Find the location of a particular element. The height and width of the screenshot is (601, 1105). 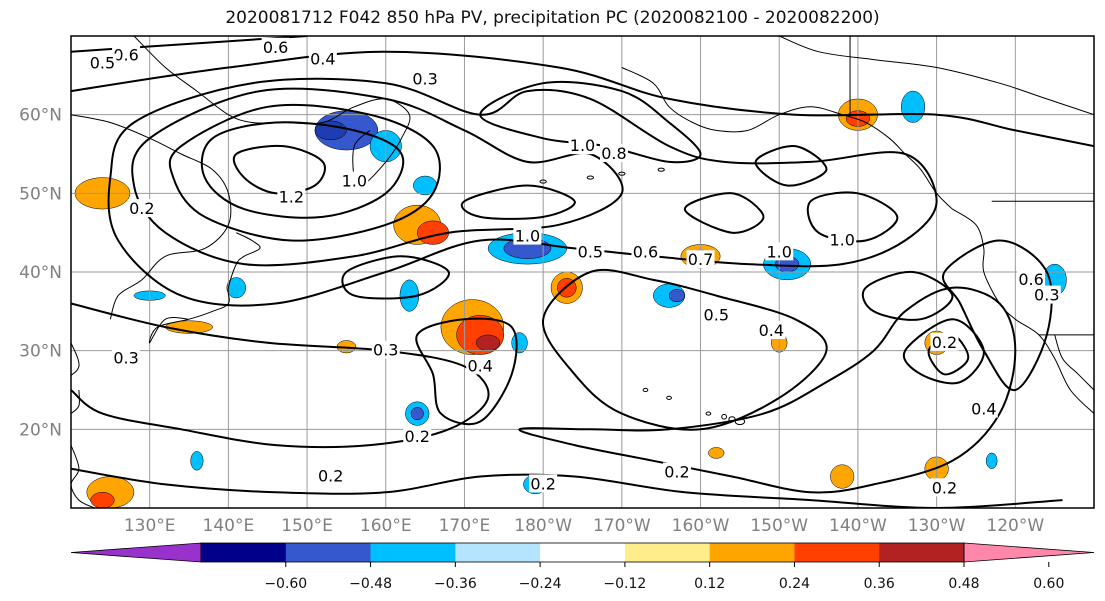

colorbar-tick-label: −0.60 is located at coordinates (285, 584).